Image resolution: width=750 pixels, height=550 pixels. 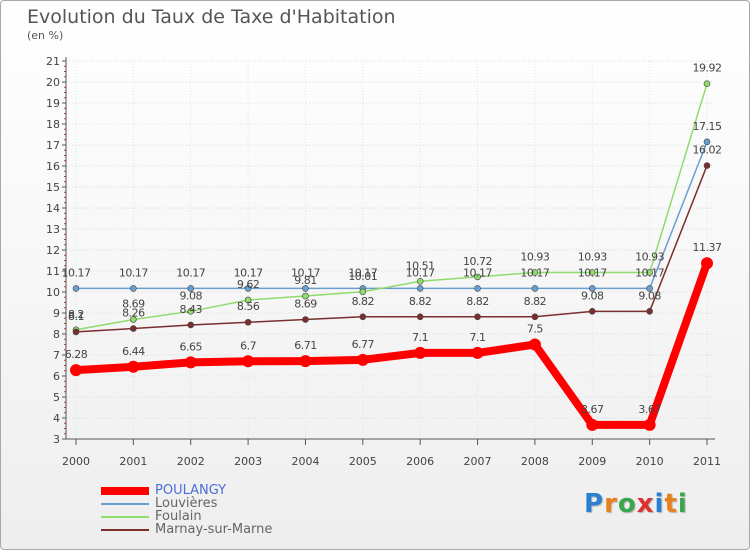 I want to click on data-label-marnay-sur-marne: 9.08, so click(x=592, y=295).